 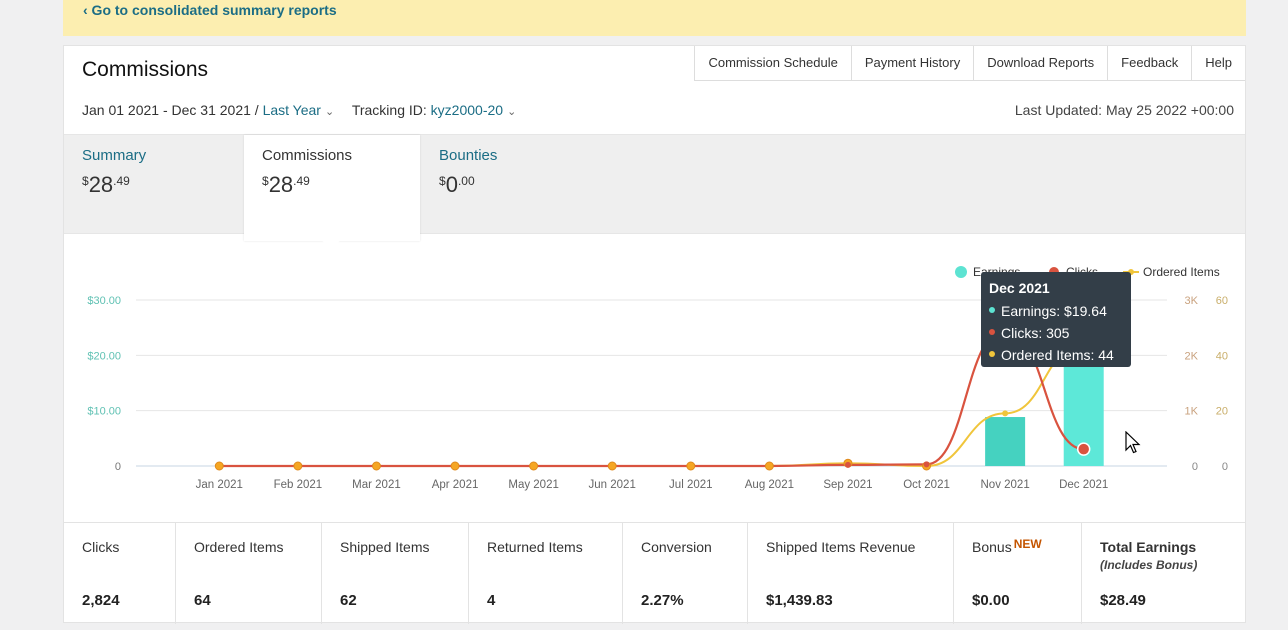 What do you see at coordinates (1123, 600) in the screenshot?
I see `stat-value: $28.49` at bounding box center [1123, 600].